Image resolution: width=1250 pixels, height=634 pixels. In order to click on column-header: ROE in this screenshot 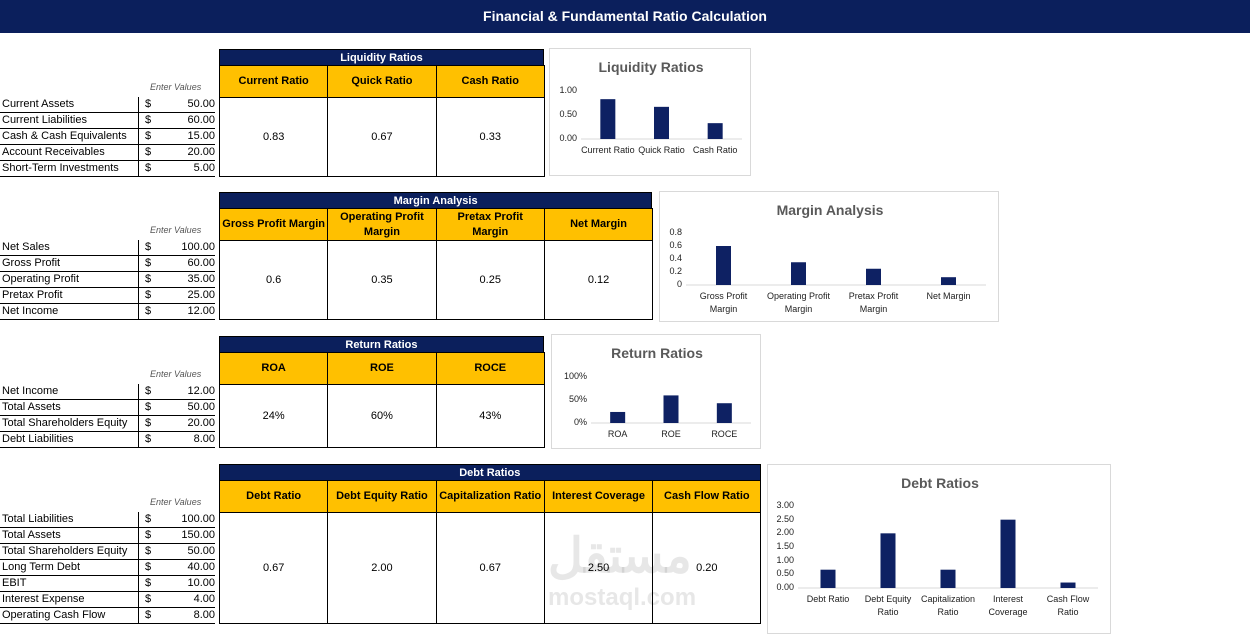, I will do `click(382, 368)`.